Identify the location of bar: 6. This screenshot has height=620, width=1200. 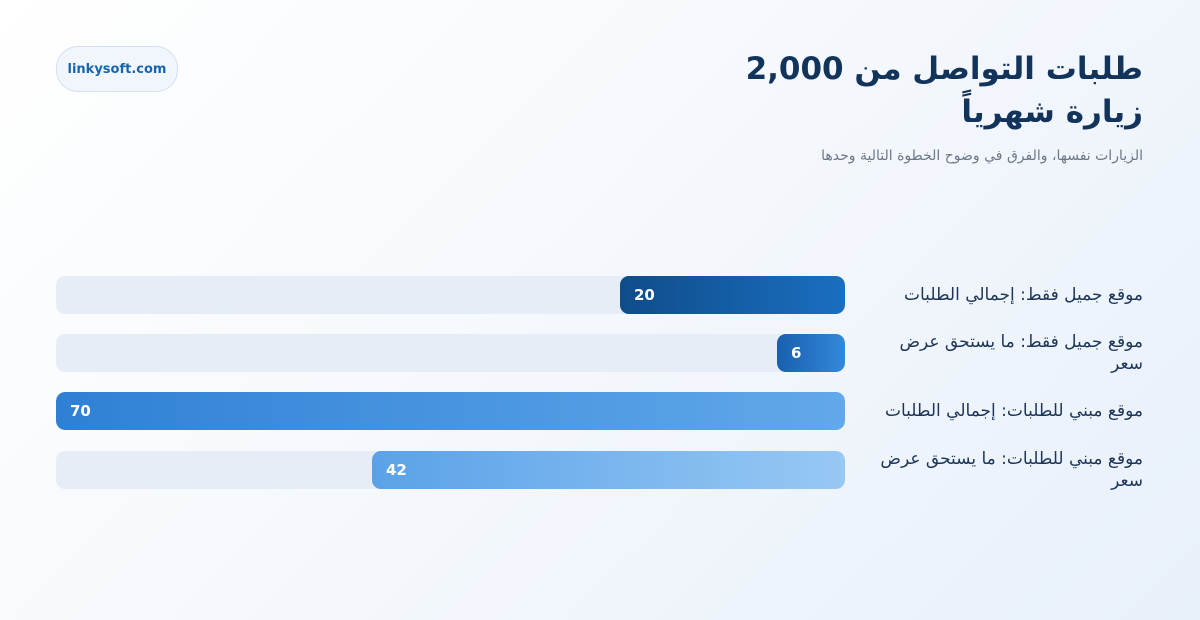
(811, 353).